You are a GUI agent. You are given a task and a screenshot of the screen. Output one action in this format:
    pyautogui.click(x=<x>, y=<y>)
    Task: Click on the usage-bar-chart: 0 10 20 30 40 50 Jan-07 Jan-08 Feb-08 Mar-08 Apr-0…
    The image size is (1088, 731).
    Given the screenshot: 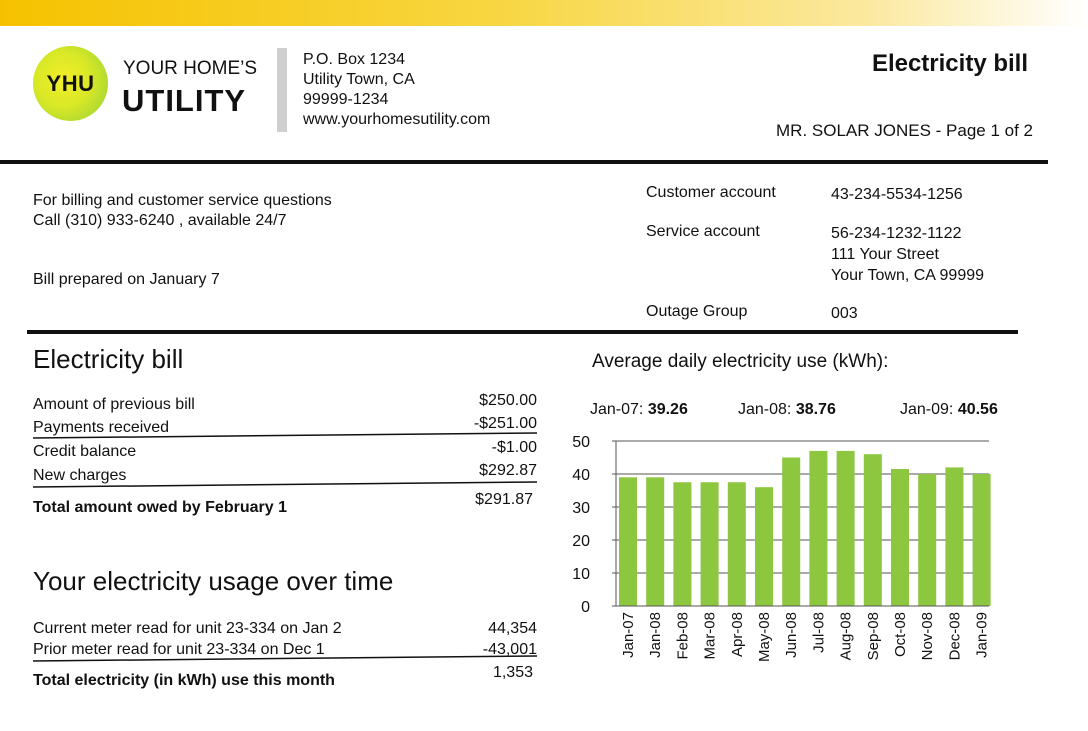 What is the action you would take?
    pyautogui.click(x=781, y=548)
    